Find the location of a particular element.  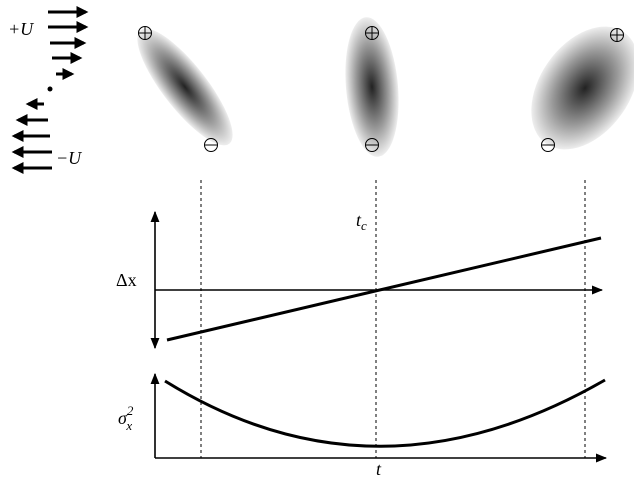

tc-label: tc is located at coordinates (361, 221).